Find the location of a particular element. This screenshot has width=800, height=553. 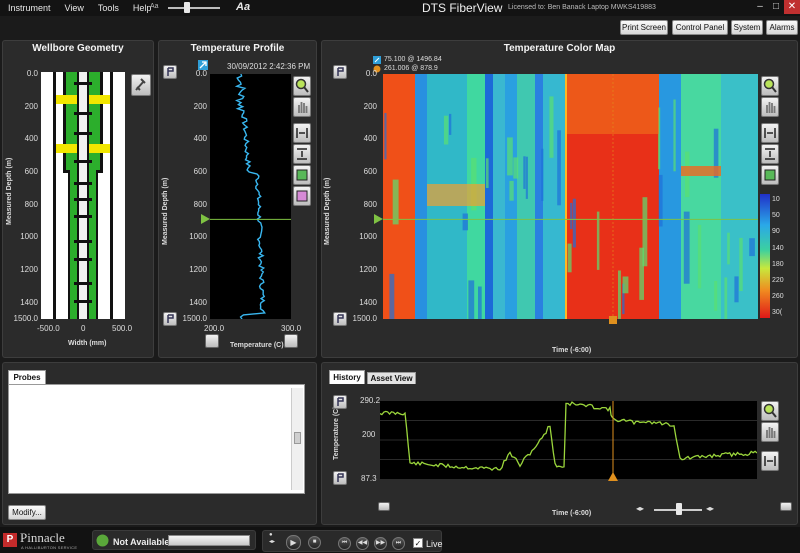

colormap-ytick: 1000 is located at coordinates (368, 237).